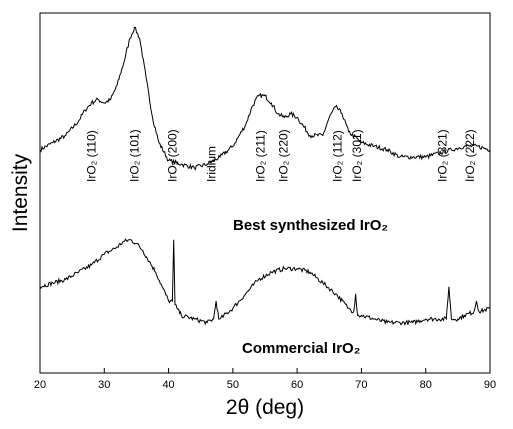  What do you see at coordinates (357, 155) in the screenshot?
I see `peak-label: IrO₂ (301)` at bounding box center [357, 155].